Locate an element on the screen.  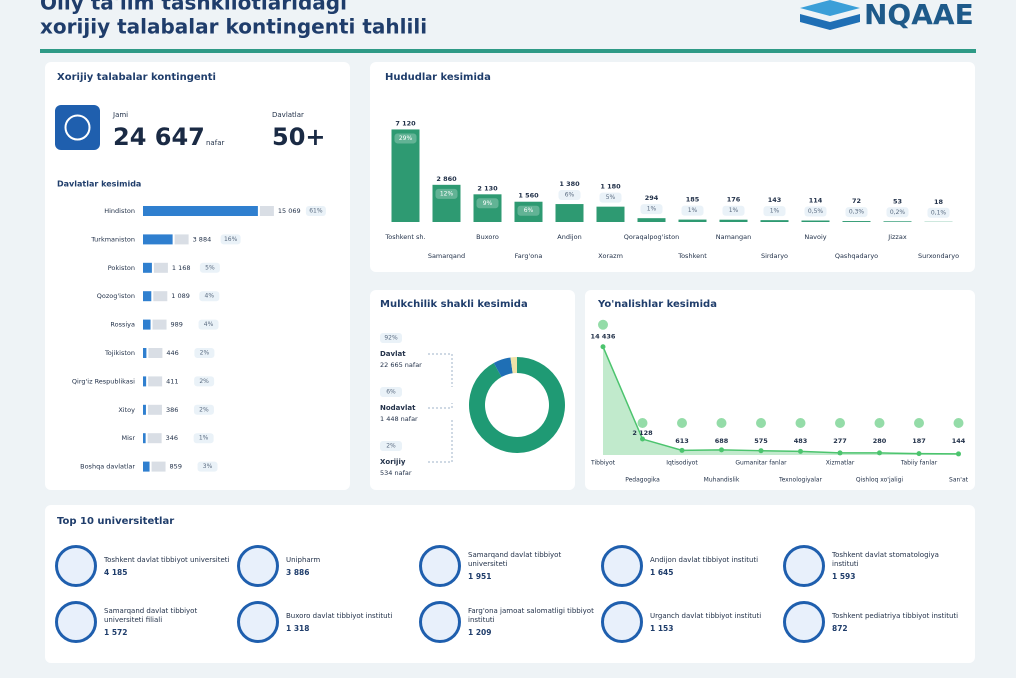
category-label: Texnologiyalar is located at coordinates (800, 480).